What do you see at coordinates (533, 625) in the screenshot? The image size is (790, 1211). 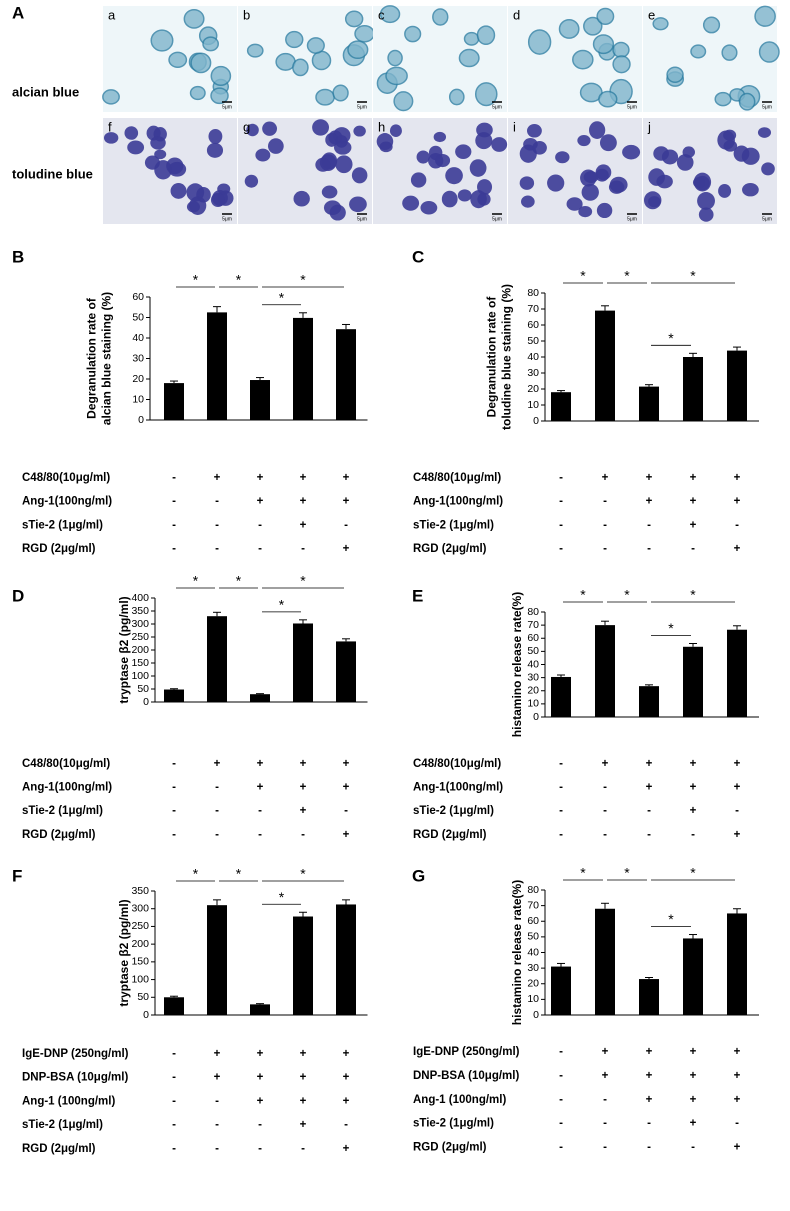 I see `y-tick-label: 70` at bounding box center [533, 625].